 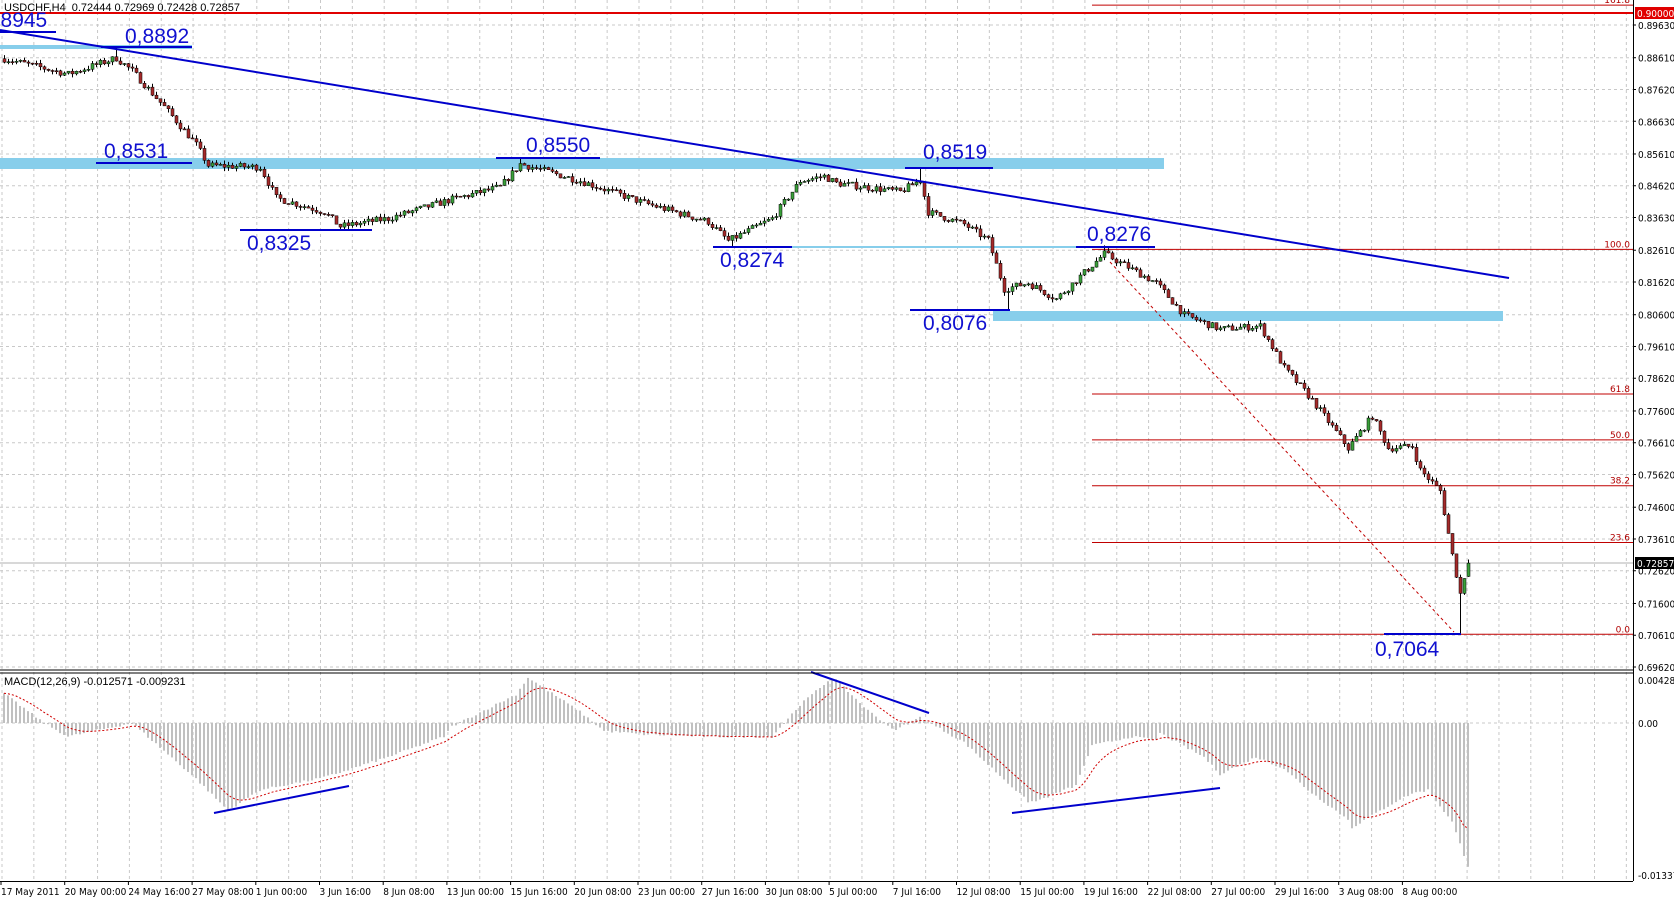 I want to click on resistance-zone, so click(x=582, y=163).